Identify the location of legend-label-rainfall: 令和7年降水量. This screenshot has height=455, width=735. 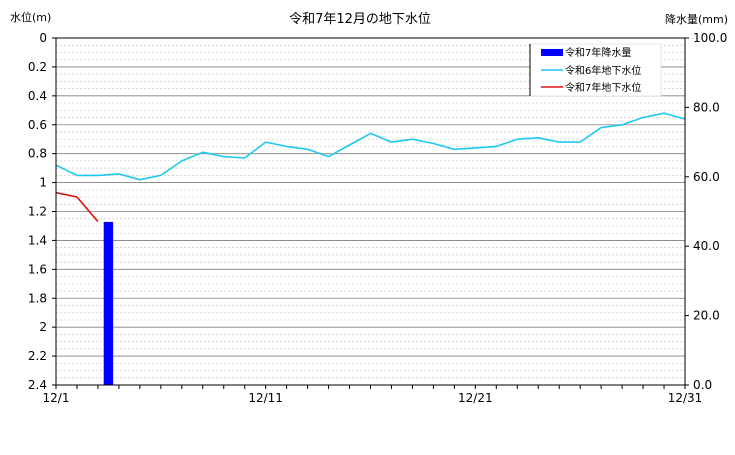
(598, 52).